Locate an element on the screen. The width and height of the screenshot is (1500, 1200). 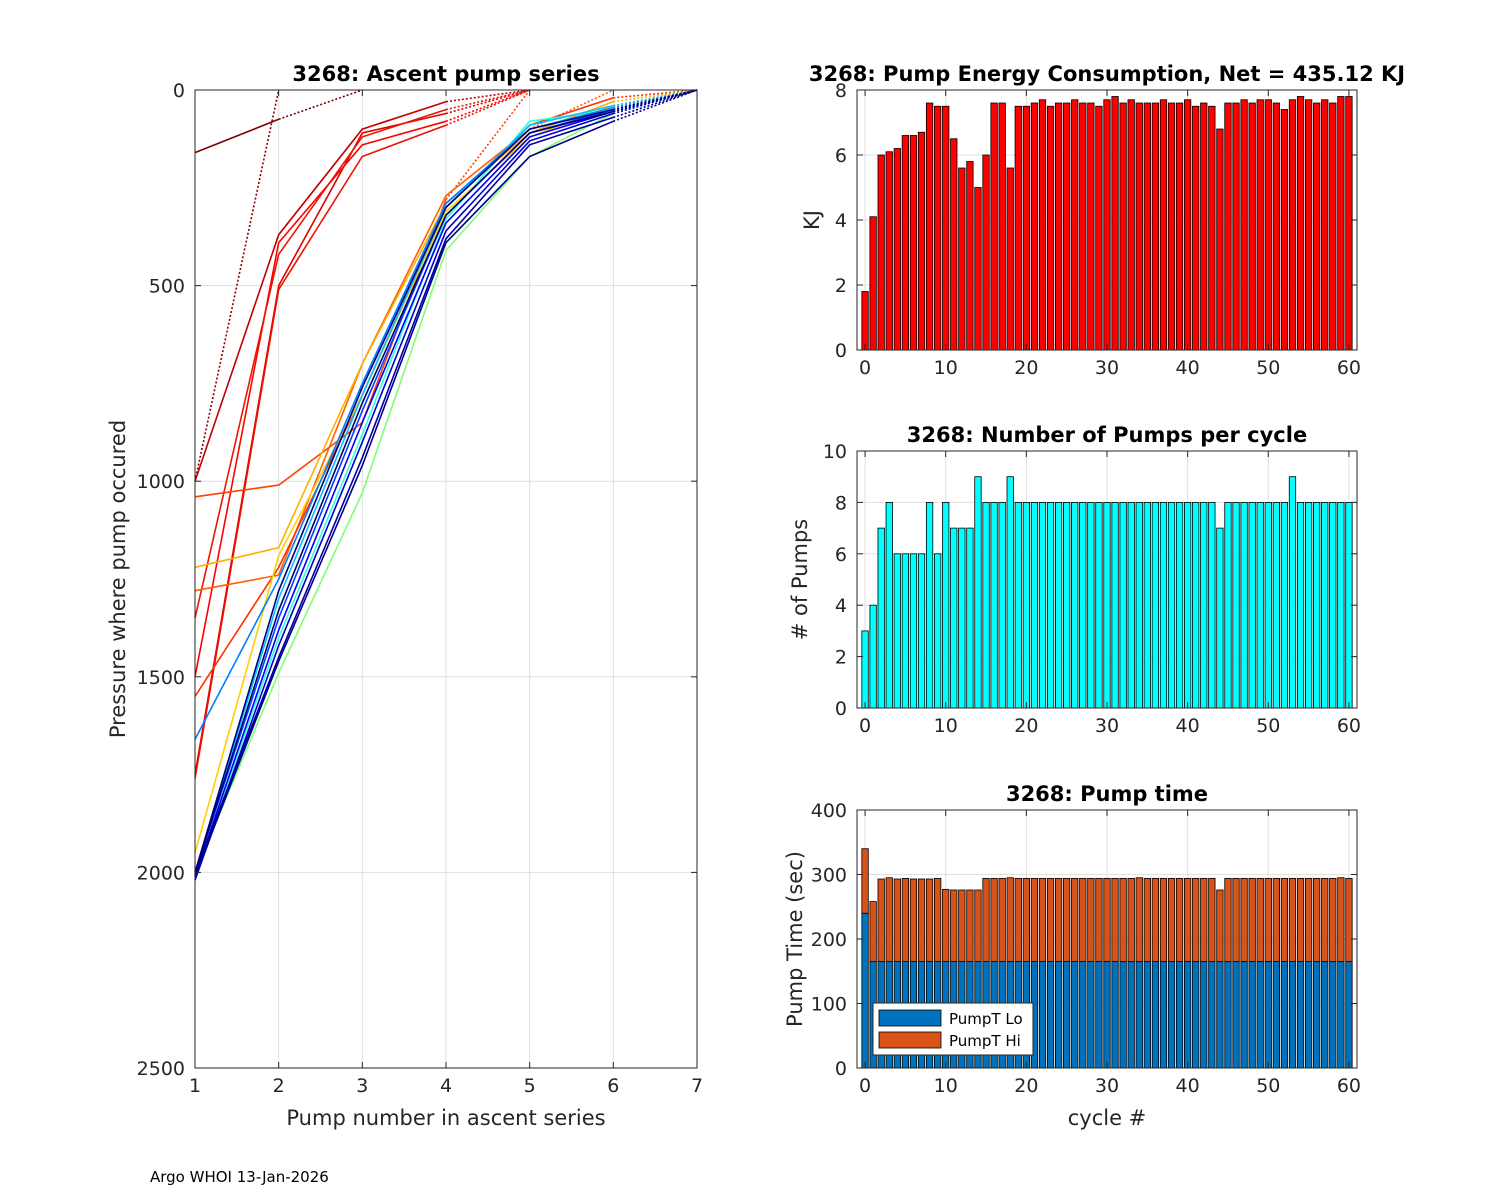
y-tick-label: 4 is located at coordinates (841, 606).